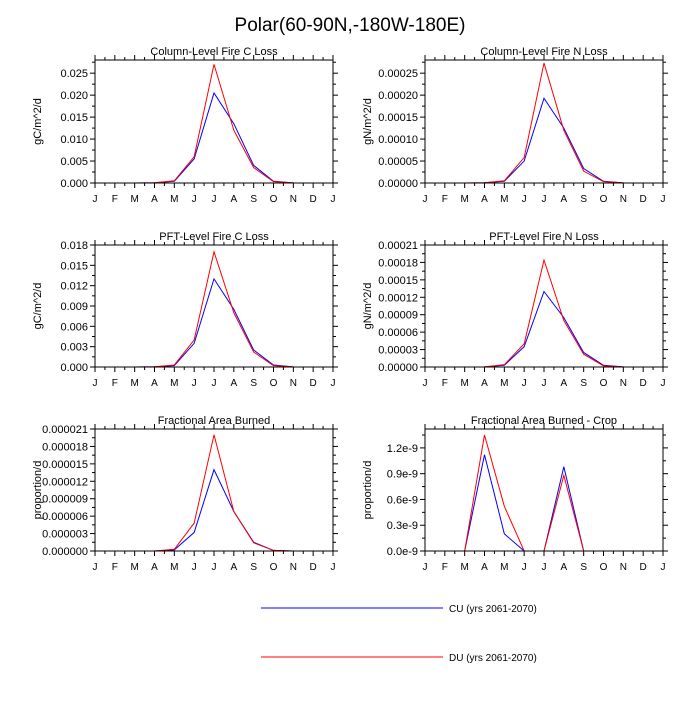  I want to click on y-tick-label: 0.6e-9, so click(402, 500).